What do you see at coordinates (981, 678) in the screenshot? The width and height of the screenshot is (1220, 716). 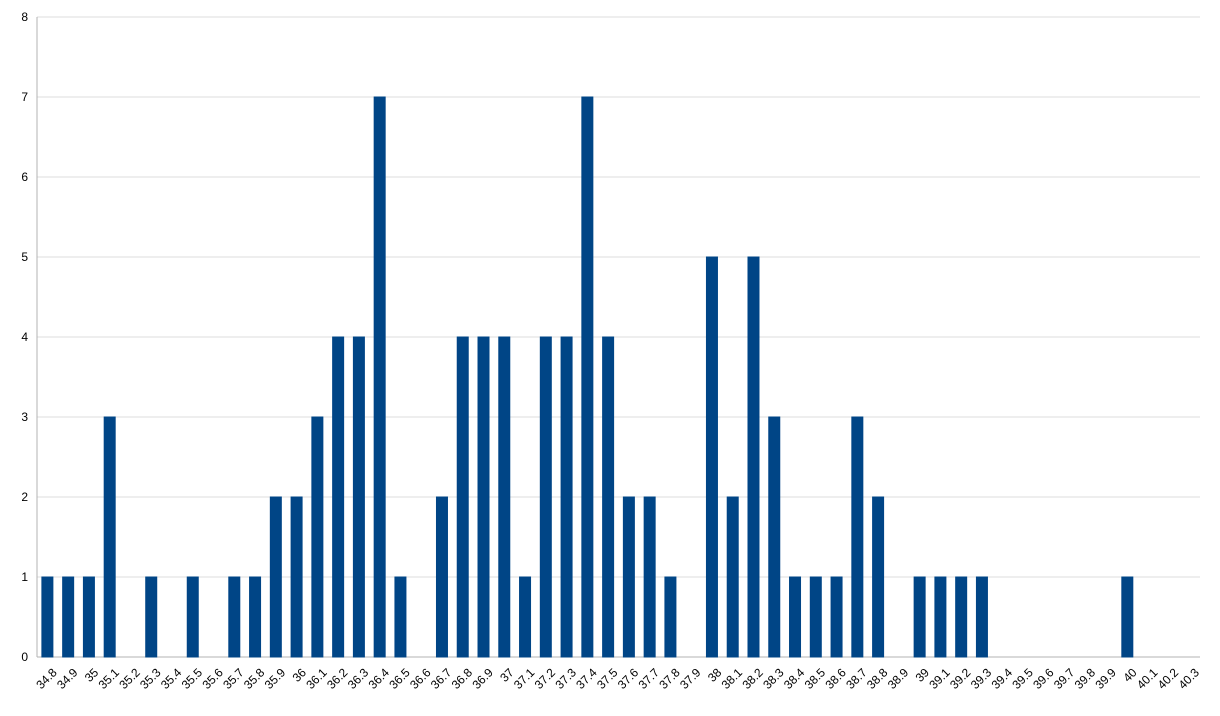 I see `x-tick-label: 39.3` at bounding box center [981, 678].